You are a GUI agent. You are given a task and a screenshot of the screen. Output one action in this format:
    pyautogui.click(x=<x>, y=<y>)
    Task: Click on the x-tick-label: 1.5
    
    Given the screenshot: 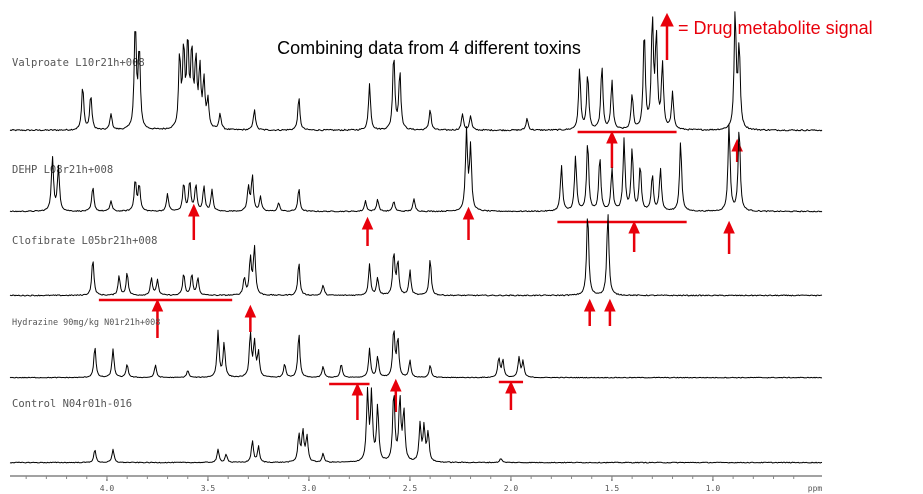 What is the action you would take?
    pyautogui.click(x=612, y=488)
    